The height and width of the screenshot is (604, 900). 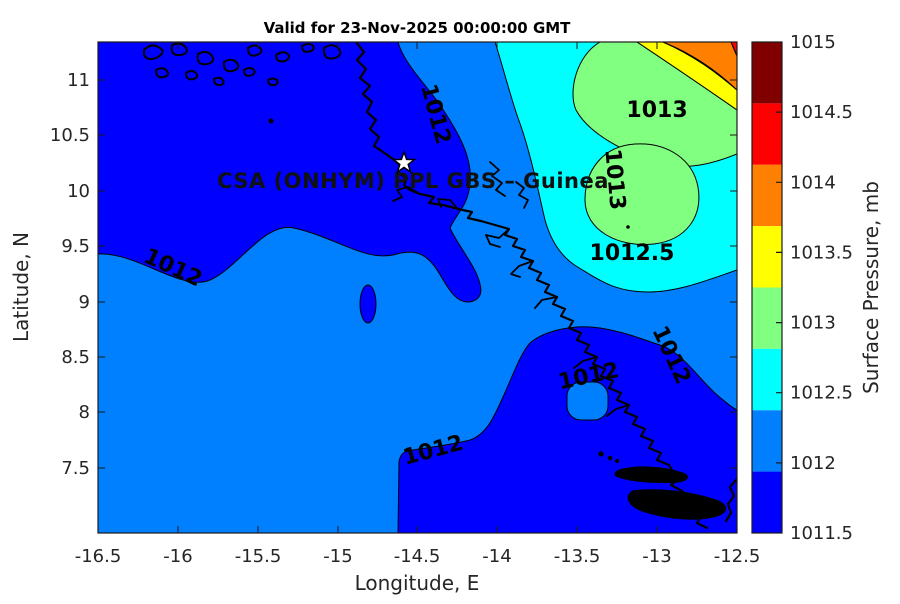 I want to click on y-tick: 8, so click(x=84, y=412).